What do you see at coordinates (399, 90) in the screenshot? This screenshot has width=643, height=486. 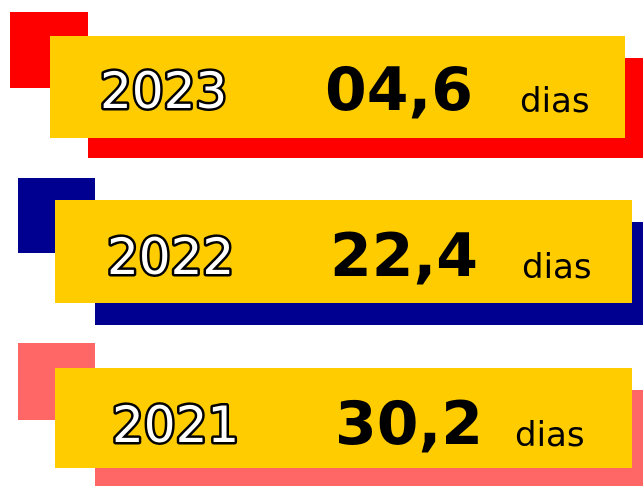 I see `value: 04,6` at bounding box center [399, 90].